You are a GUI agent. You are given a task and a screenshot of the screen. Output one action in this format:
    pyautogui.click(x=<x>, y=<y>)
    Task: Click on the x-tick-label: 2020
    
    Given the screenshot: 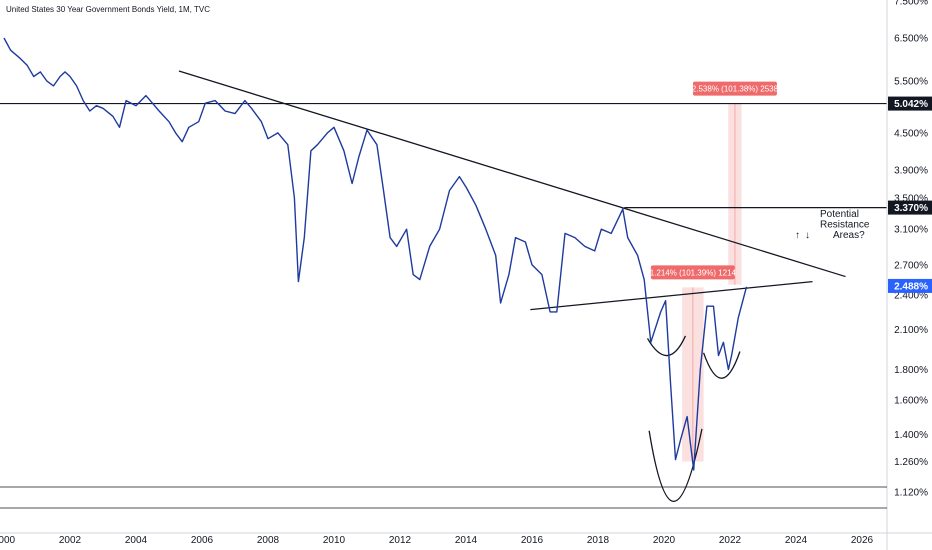 What is the action you would take?
    pyautogui.click(x=664, y=540)
    